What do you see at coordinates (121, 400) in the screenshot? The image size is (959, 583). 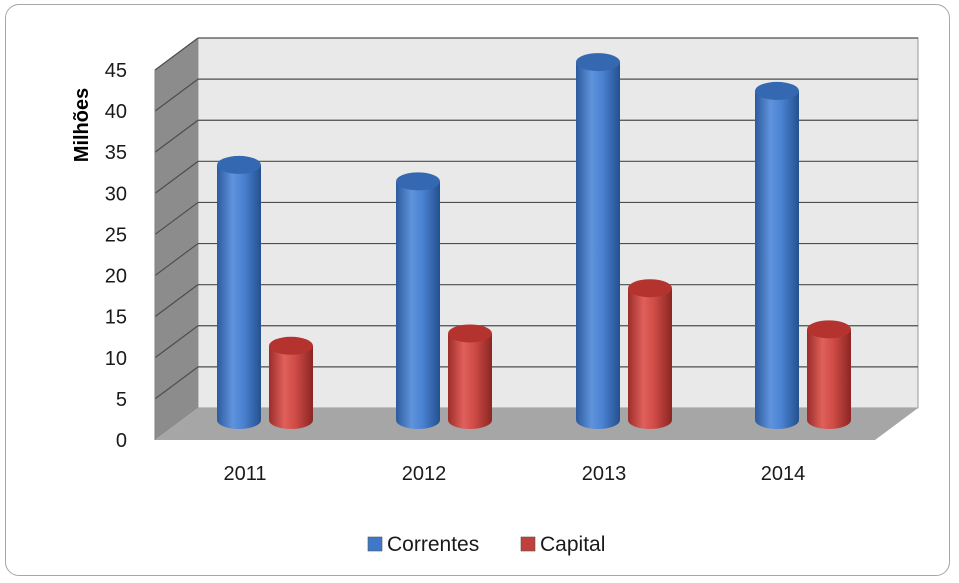 I see `y-tick-label: 5` at bounding box center [121, 400].